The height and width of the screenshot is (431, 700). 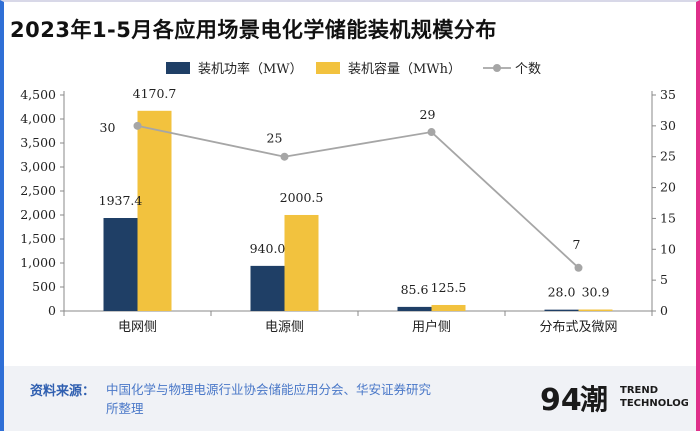 I want to click on count-label: 29, so click(x=428, y=114).